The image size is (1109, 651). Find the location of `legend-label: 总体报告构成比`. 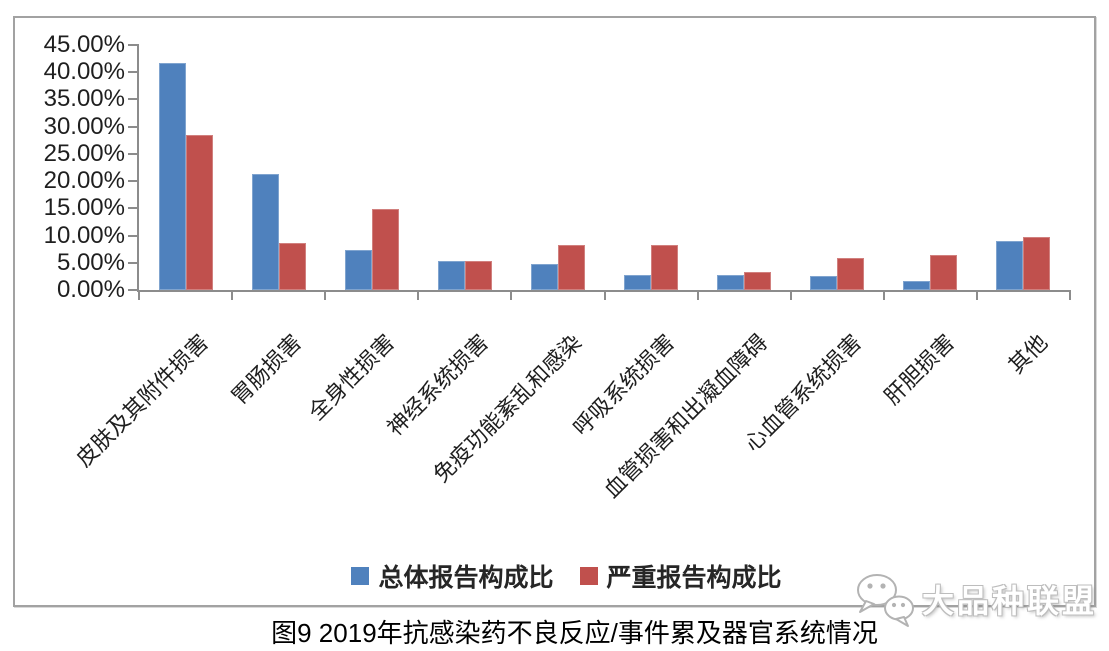

legend-label: 总体报告构成比 is located at coordinates (466, 578).